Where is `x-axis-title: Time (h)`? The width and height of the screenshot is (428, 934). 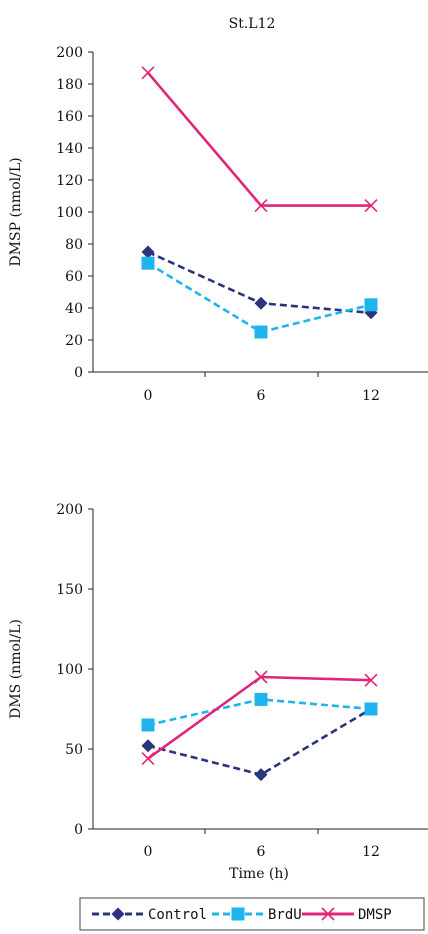 x-axis-title: Time (h) is located at coordinates (259, 874).